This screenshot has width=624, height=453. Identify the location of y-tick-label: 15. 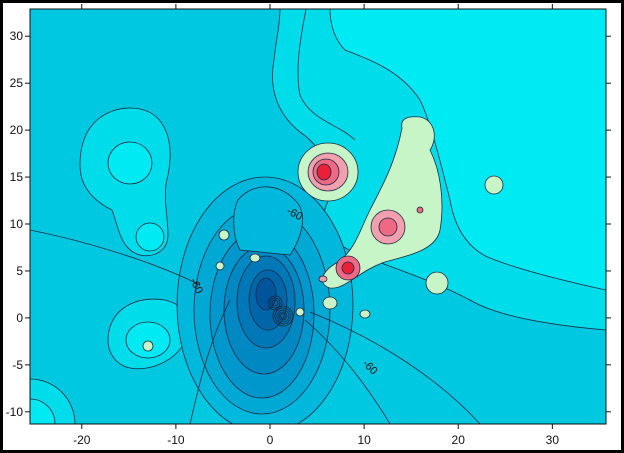
(17, 177).